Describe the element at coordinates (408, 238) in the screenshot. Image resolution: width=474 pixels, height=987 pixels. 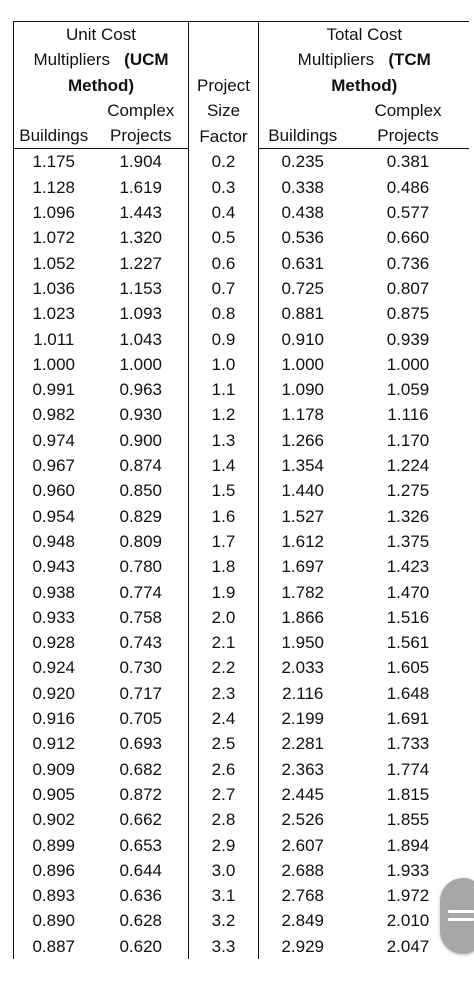
I see `tcm-complex-cell: 0.660` at that location.